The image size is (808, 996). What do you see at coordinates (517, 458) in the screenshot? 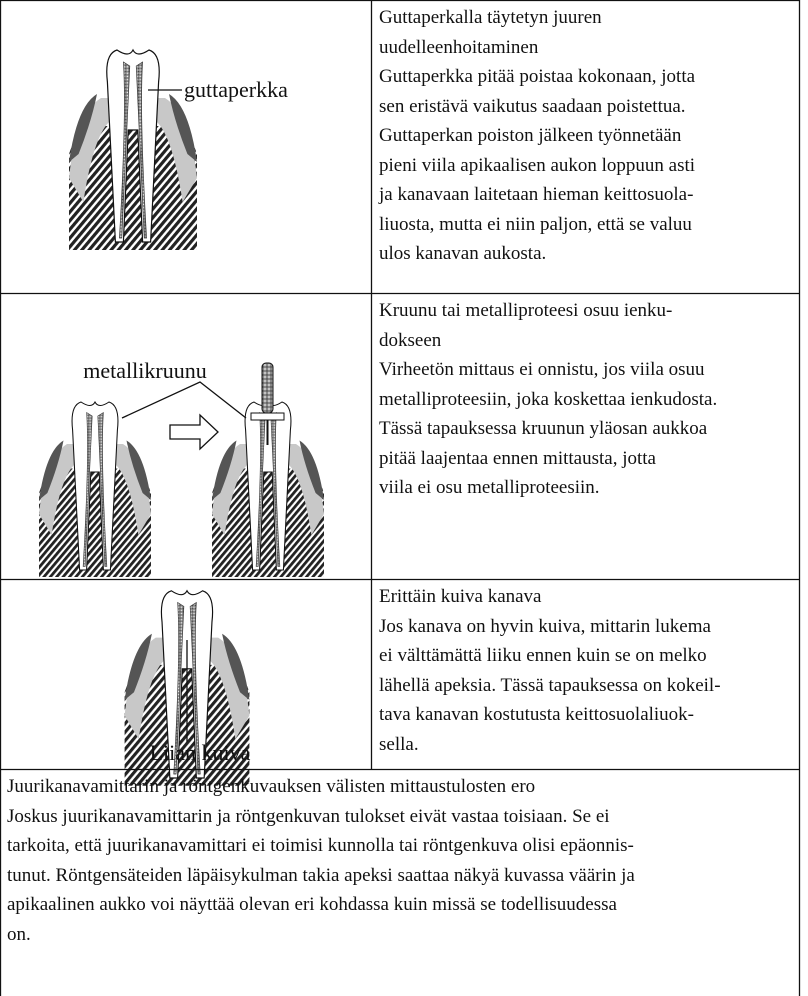
I see `row-body: pitää laajentaa ennen mittausta, jotta` at bounding box center [517, 458].